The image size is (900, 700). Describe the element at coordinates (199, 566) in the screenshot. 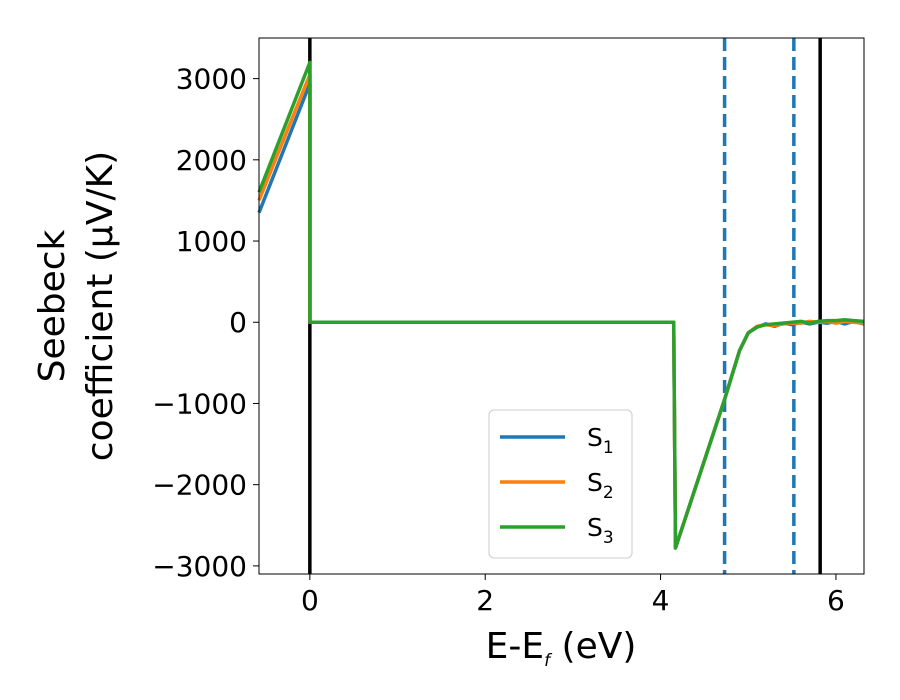

I see `y-tick-label: −3000` at that location.